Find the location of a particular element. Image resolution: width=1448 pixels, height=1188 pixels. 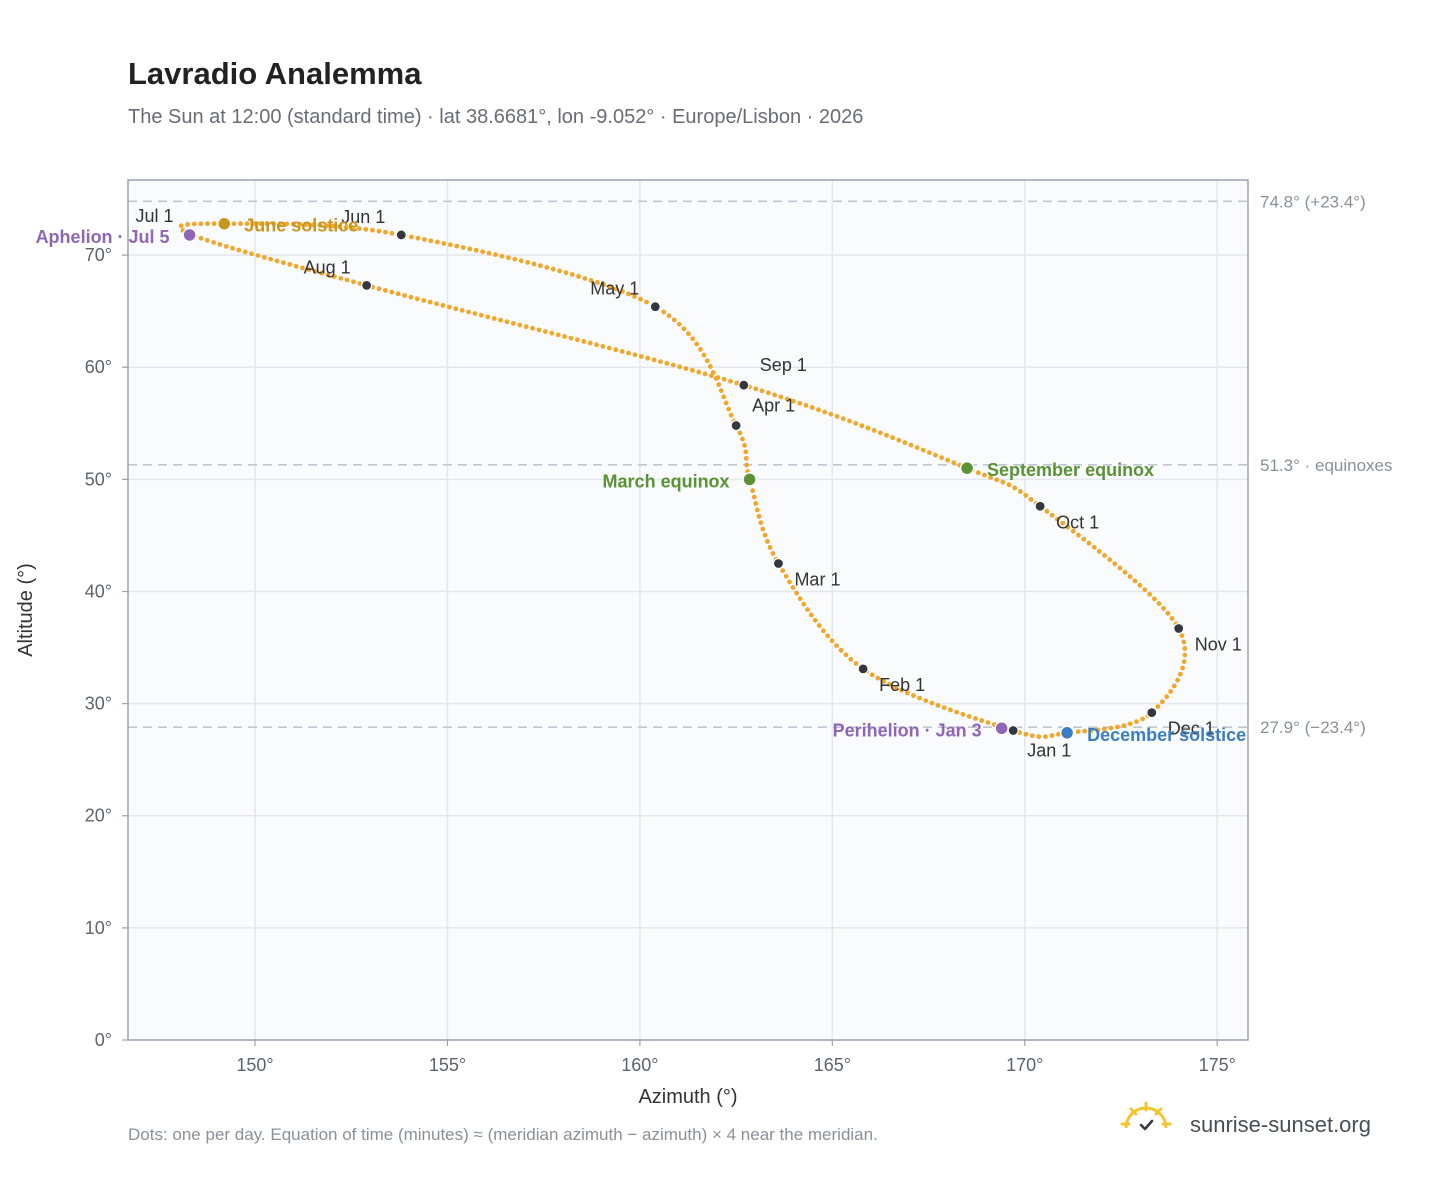

y-tick-label: 30° is located at coordinates (98, 704).